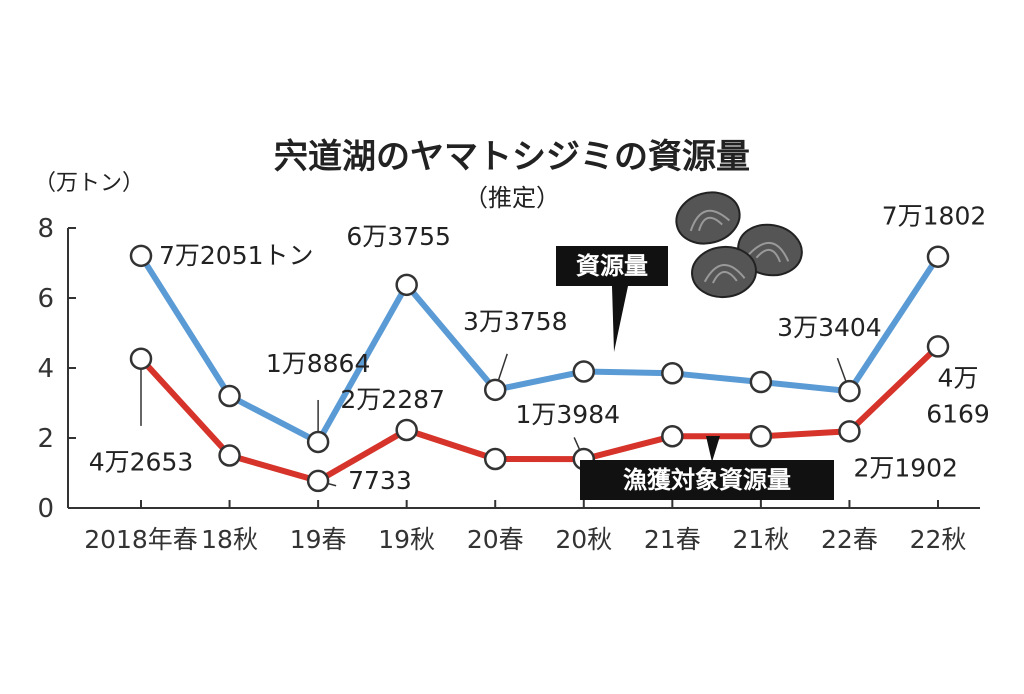 The width and height of the screenshot is (1024, 694). I want to click on data-label: 1万3984, so click(568, 414).